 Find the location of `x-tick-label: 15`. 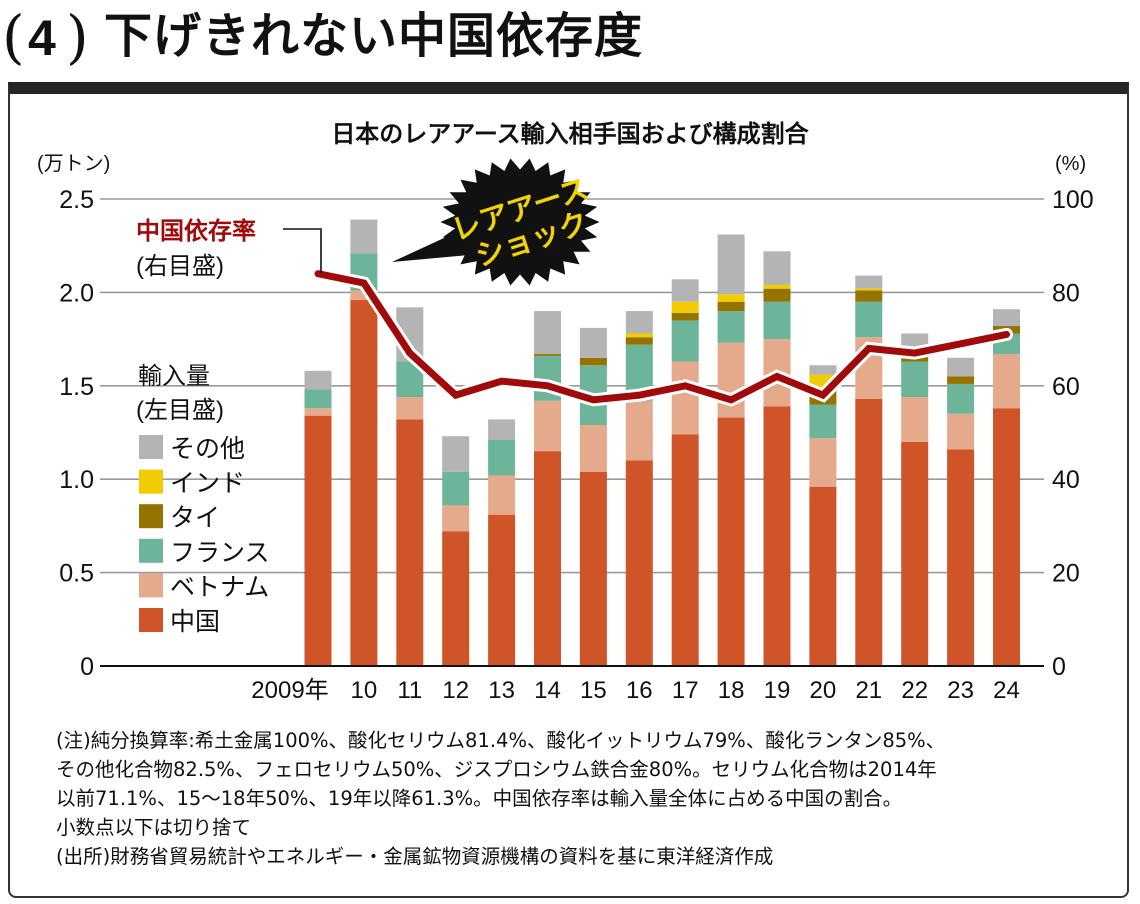

x-tick-label: 15 is located at coordinates (593, 690).